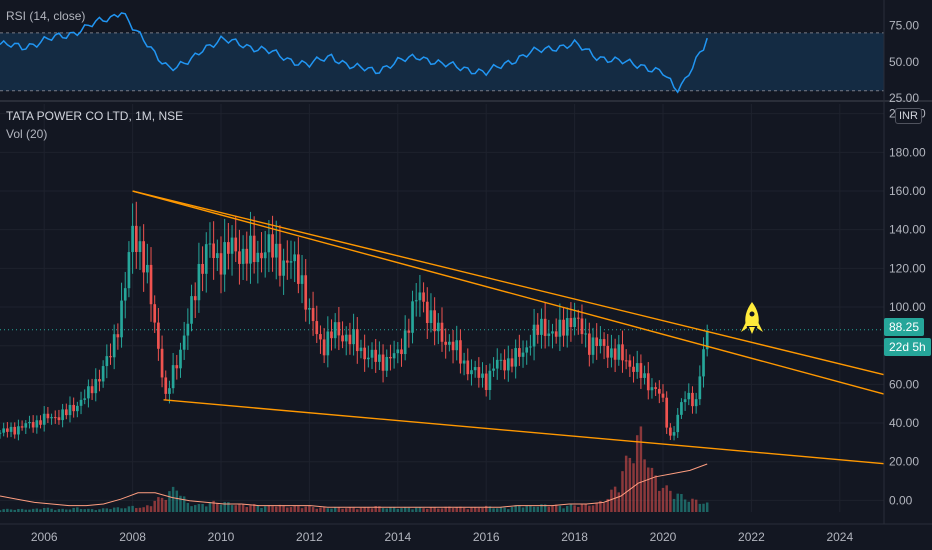 The image size is (932, 550). I want to click on price-tick-label: 20.00, so click(904, 462).